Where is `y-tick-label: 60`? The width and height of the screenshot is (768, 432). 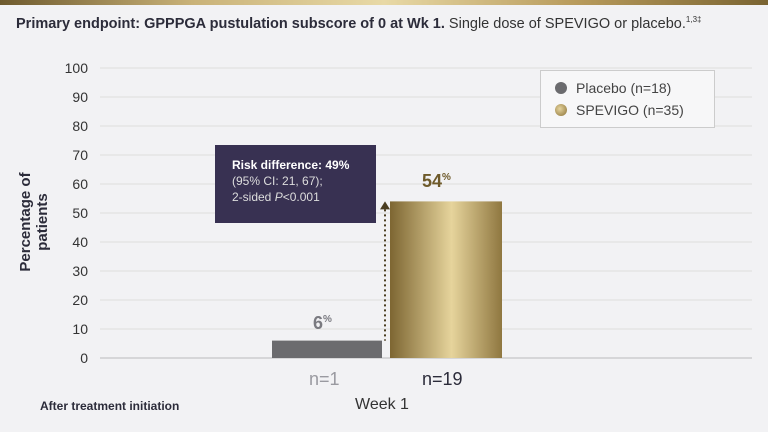
y-tick-label: 60 is located at coordinates (80, 184).